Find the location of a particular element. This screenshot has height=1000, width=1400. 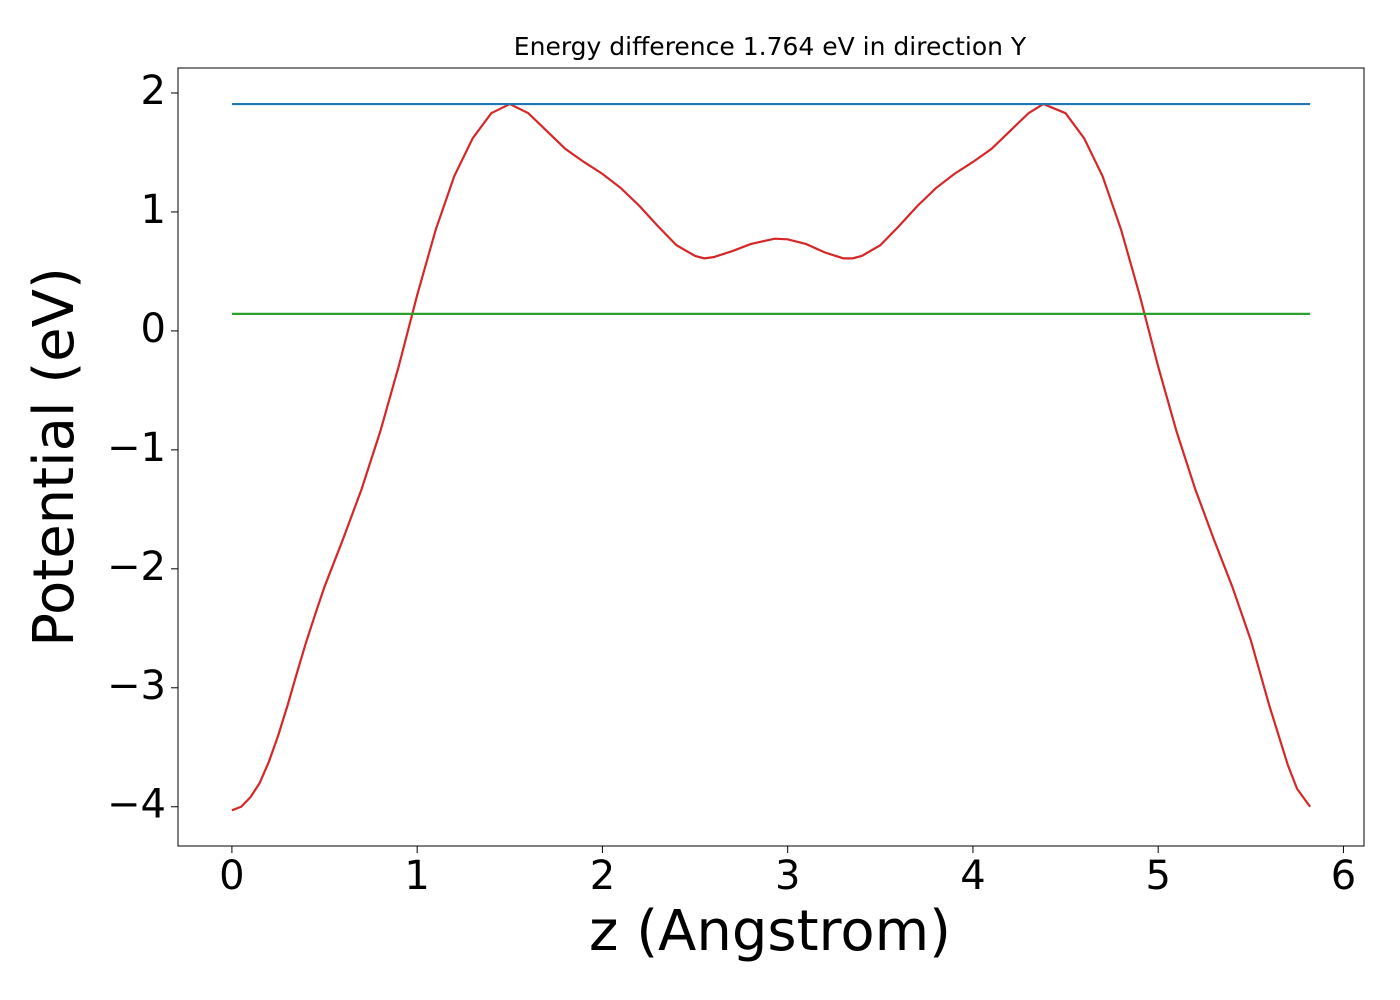

y-tick-label: −4 is located at coordinates (136, 805).